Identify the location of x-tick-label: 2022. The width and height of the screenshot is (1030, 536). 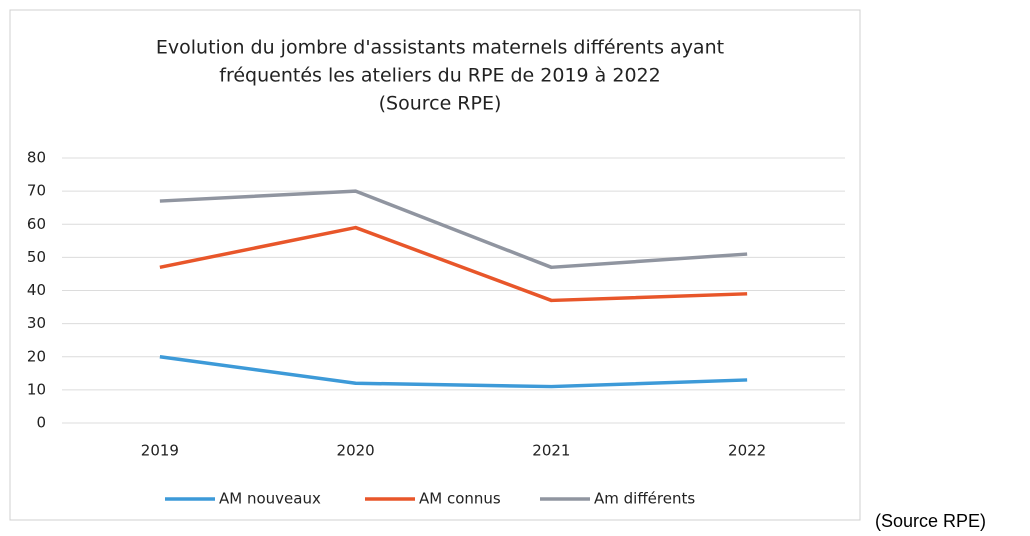
(747, 451).